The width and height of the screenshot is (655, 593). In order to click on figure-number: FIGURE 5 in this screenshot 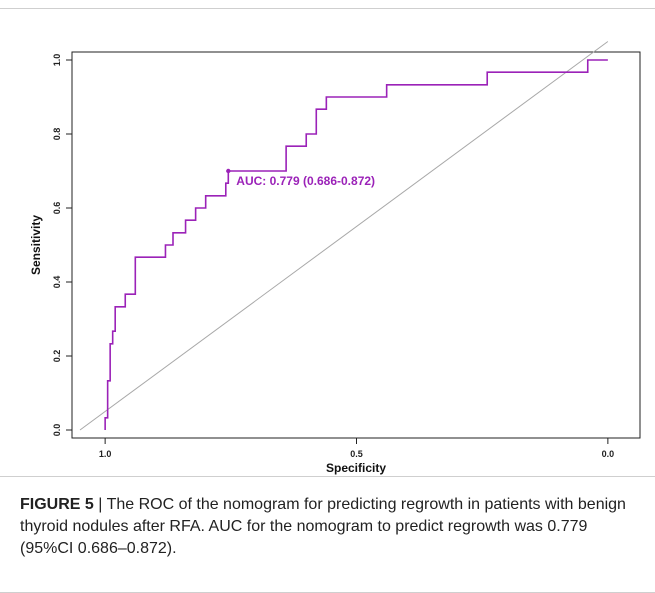, I will do `click(57, 504)`.